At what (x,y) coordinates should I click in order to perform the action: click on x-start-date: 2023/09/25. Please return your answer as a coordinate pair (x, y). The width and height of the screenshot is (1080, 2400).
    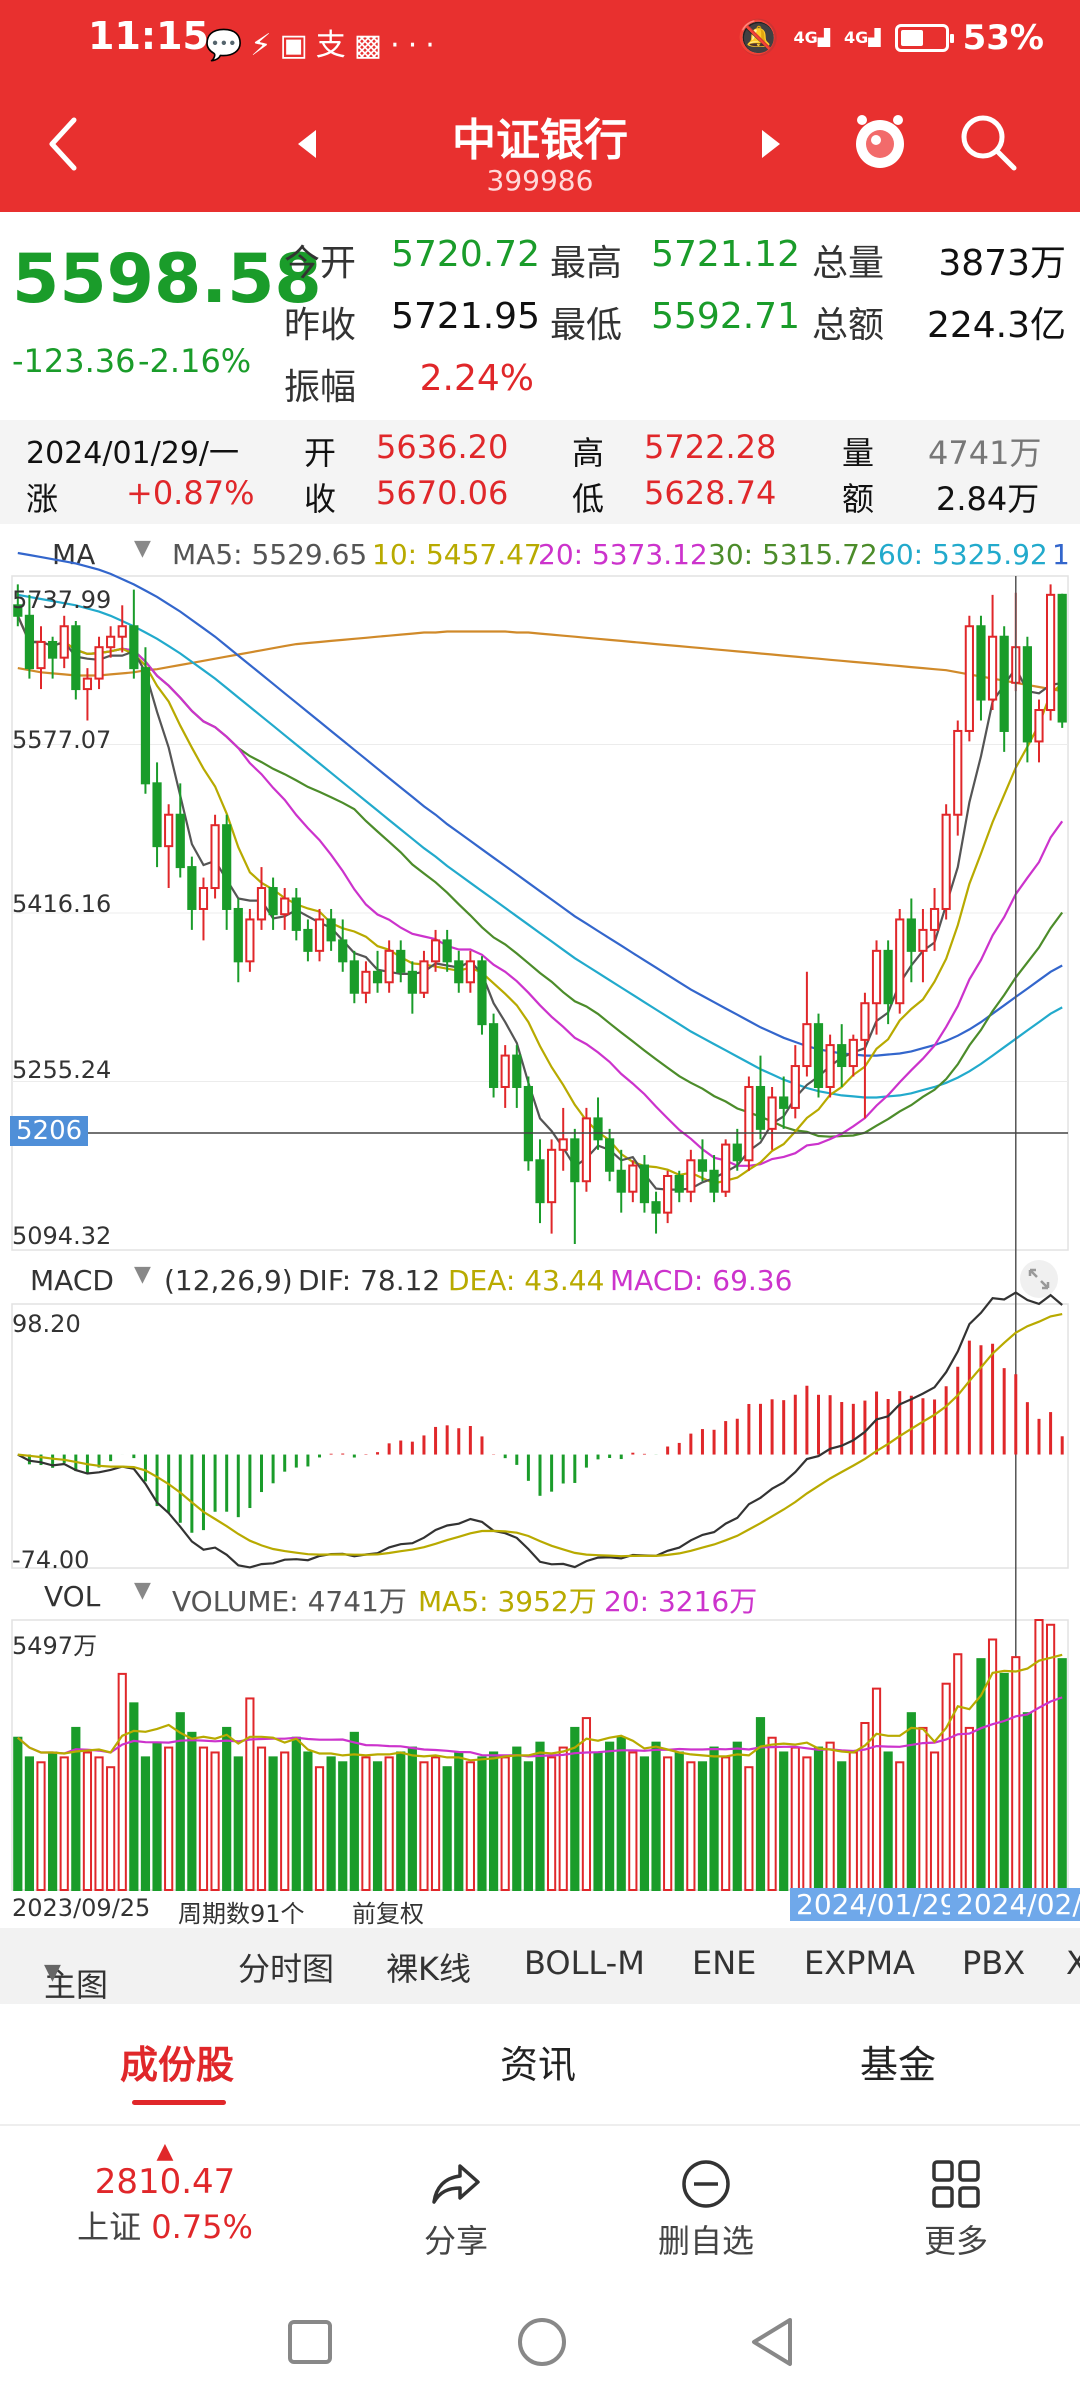
    Looking at the image, I should click on (81, 1908).